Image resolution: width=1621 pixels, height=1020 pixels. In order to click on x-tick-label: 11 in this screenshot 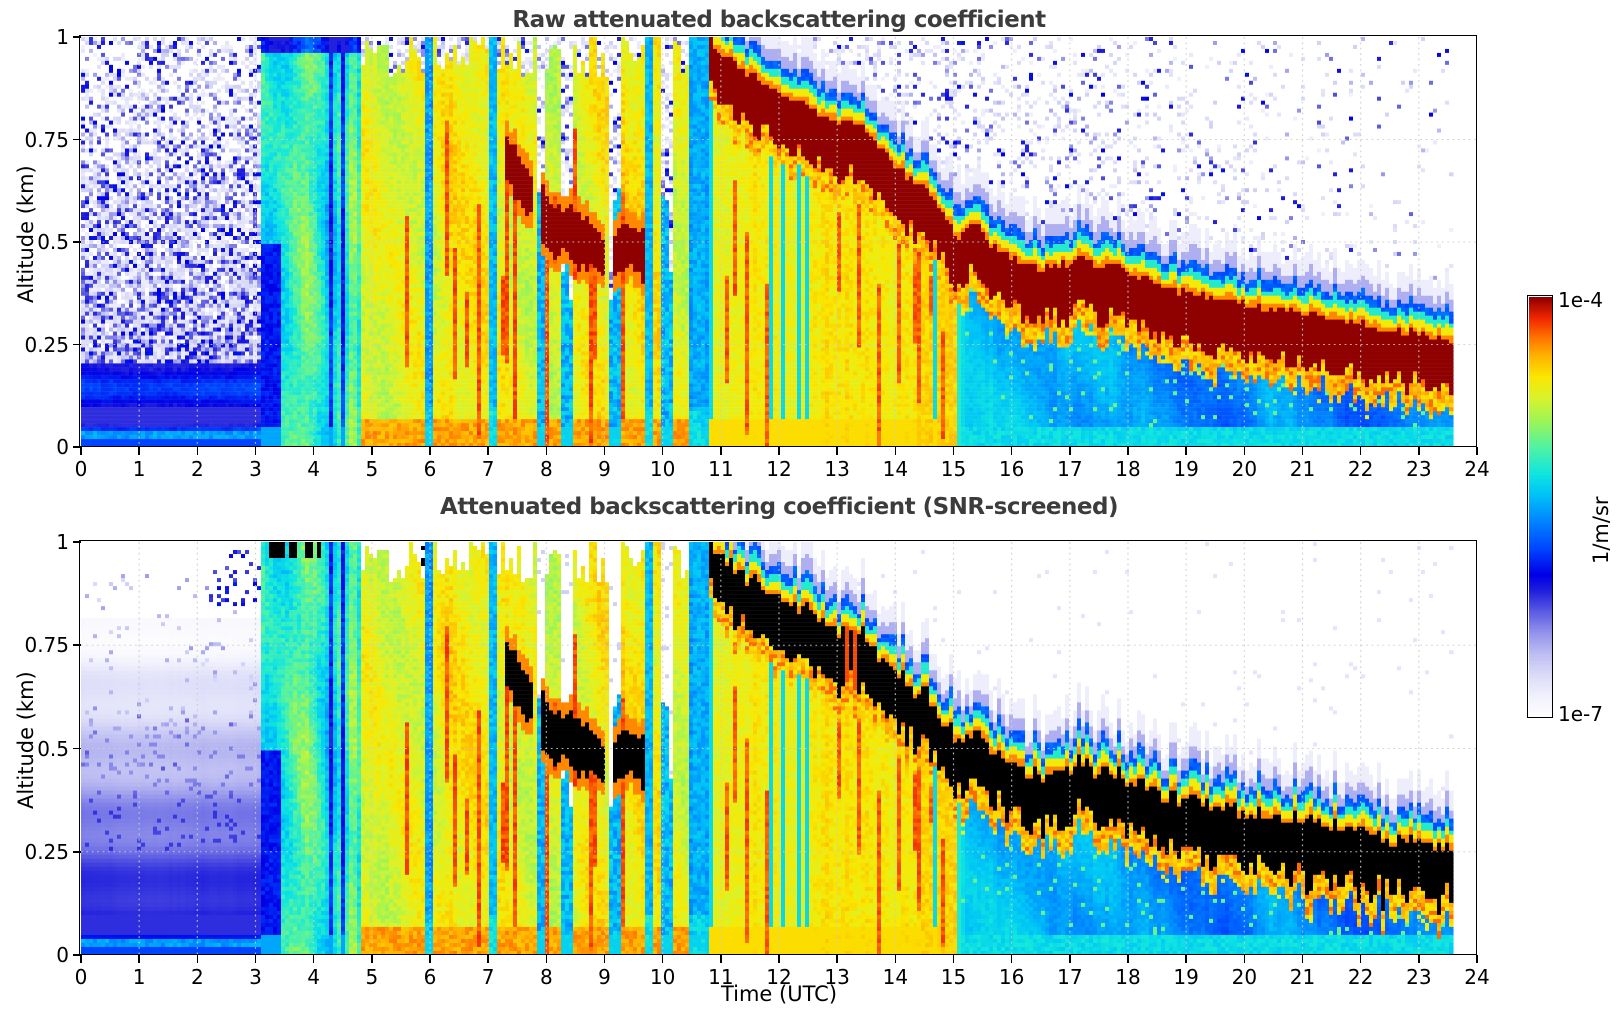, I will do `click(721, 977)`.